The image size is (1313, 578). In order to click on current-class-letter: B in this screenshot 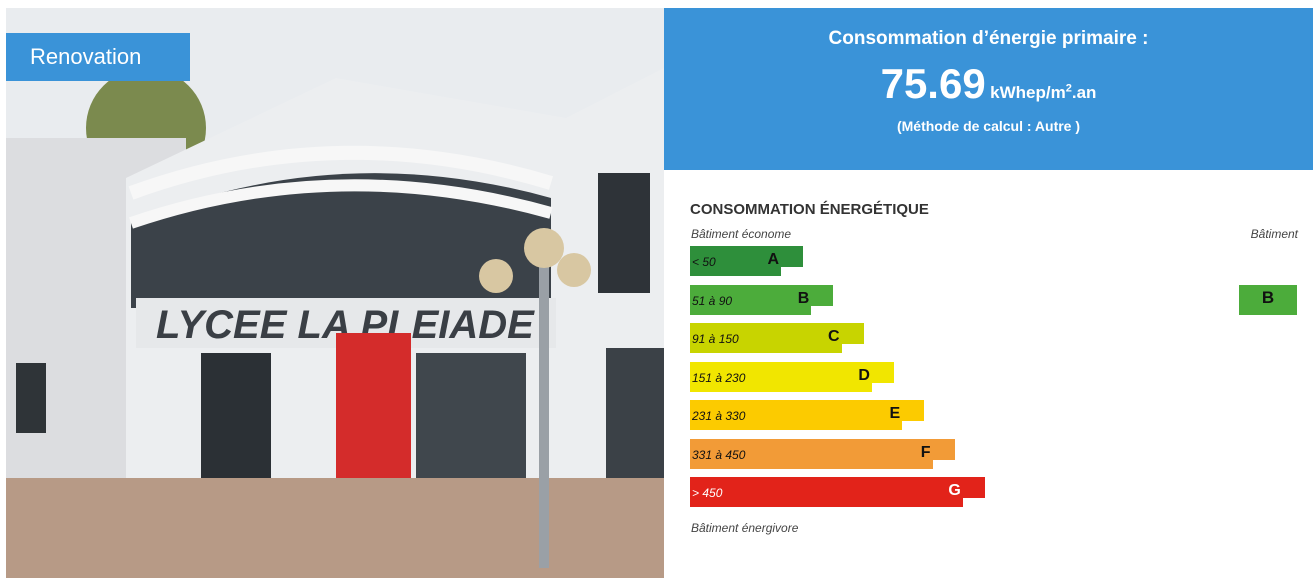, I will do `click(1268, 297)`.